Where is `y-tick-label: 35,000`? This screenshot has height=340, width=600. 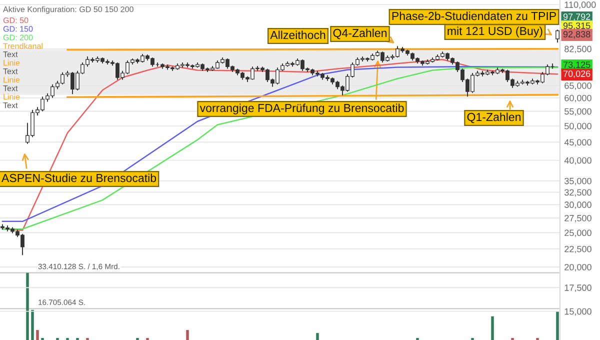 y-tick-label: 35,000 is located at coordinates (578, 182).